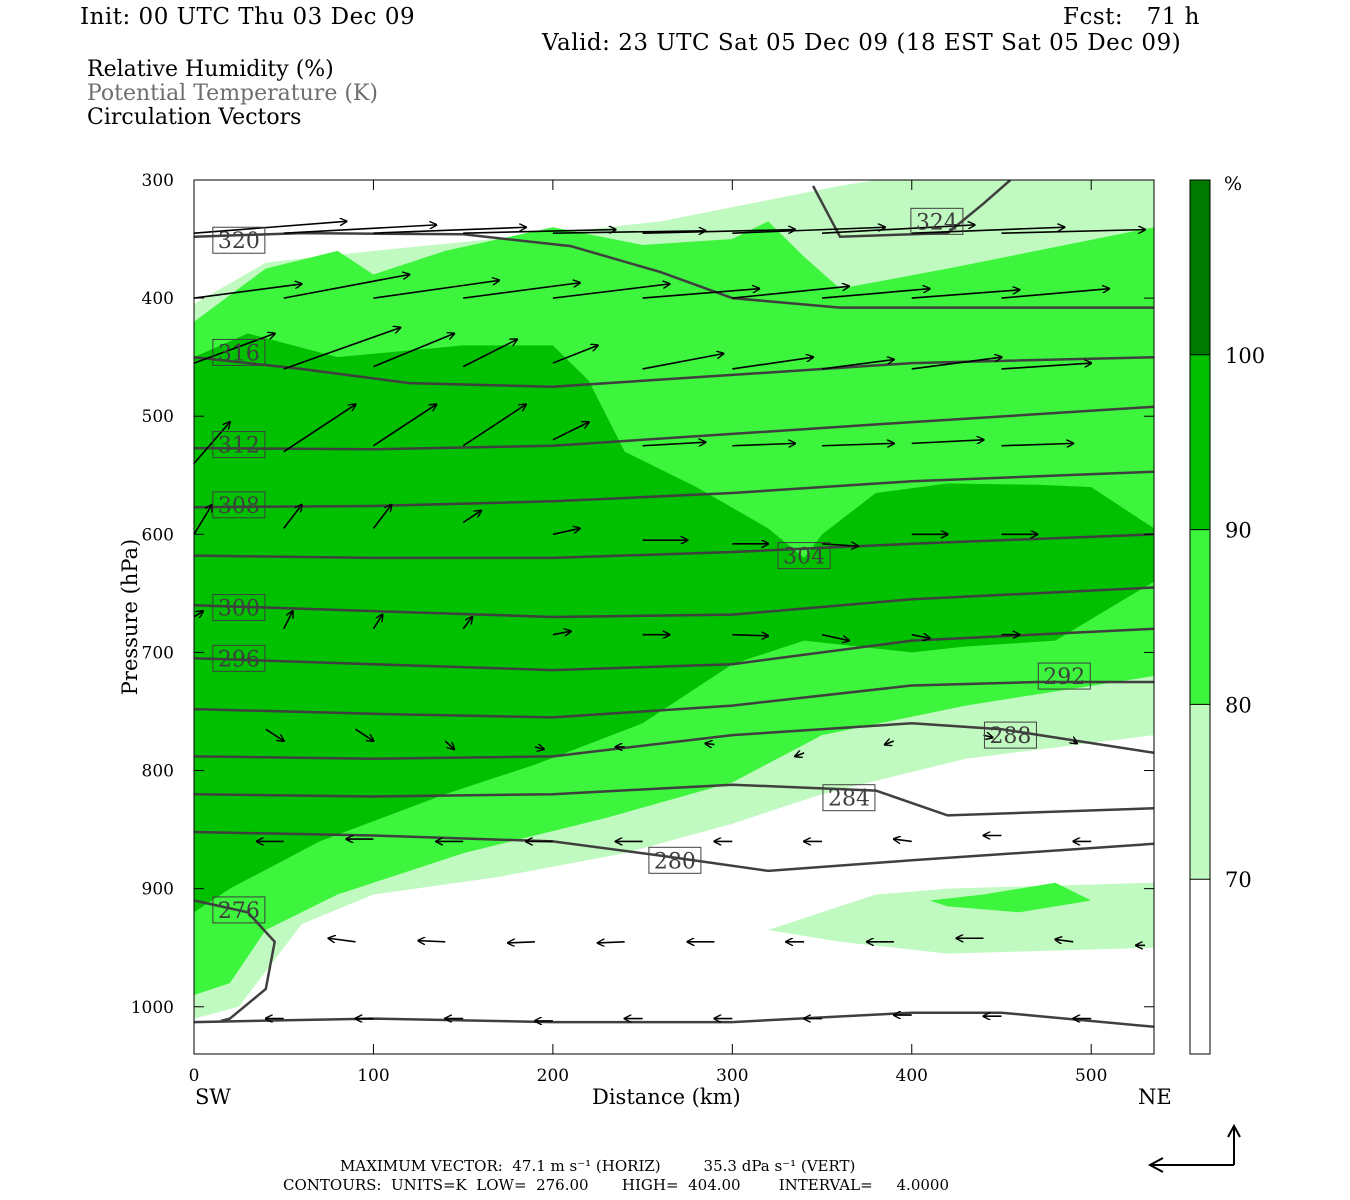 This screenshot has width=1350, height=1200. Describe the element at coordinates (158, 772) in the screenshot. I see `y-tick-label: 800` at that location.